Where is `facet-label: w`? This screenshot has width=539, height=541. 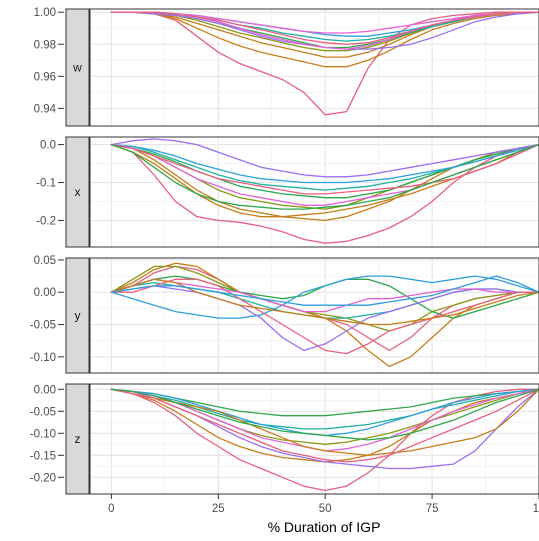 facet-label: w is located at coordinates (77, 68).